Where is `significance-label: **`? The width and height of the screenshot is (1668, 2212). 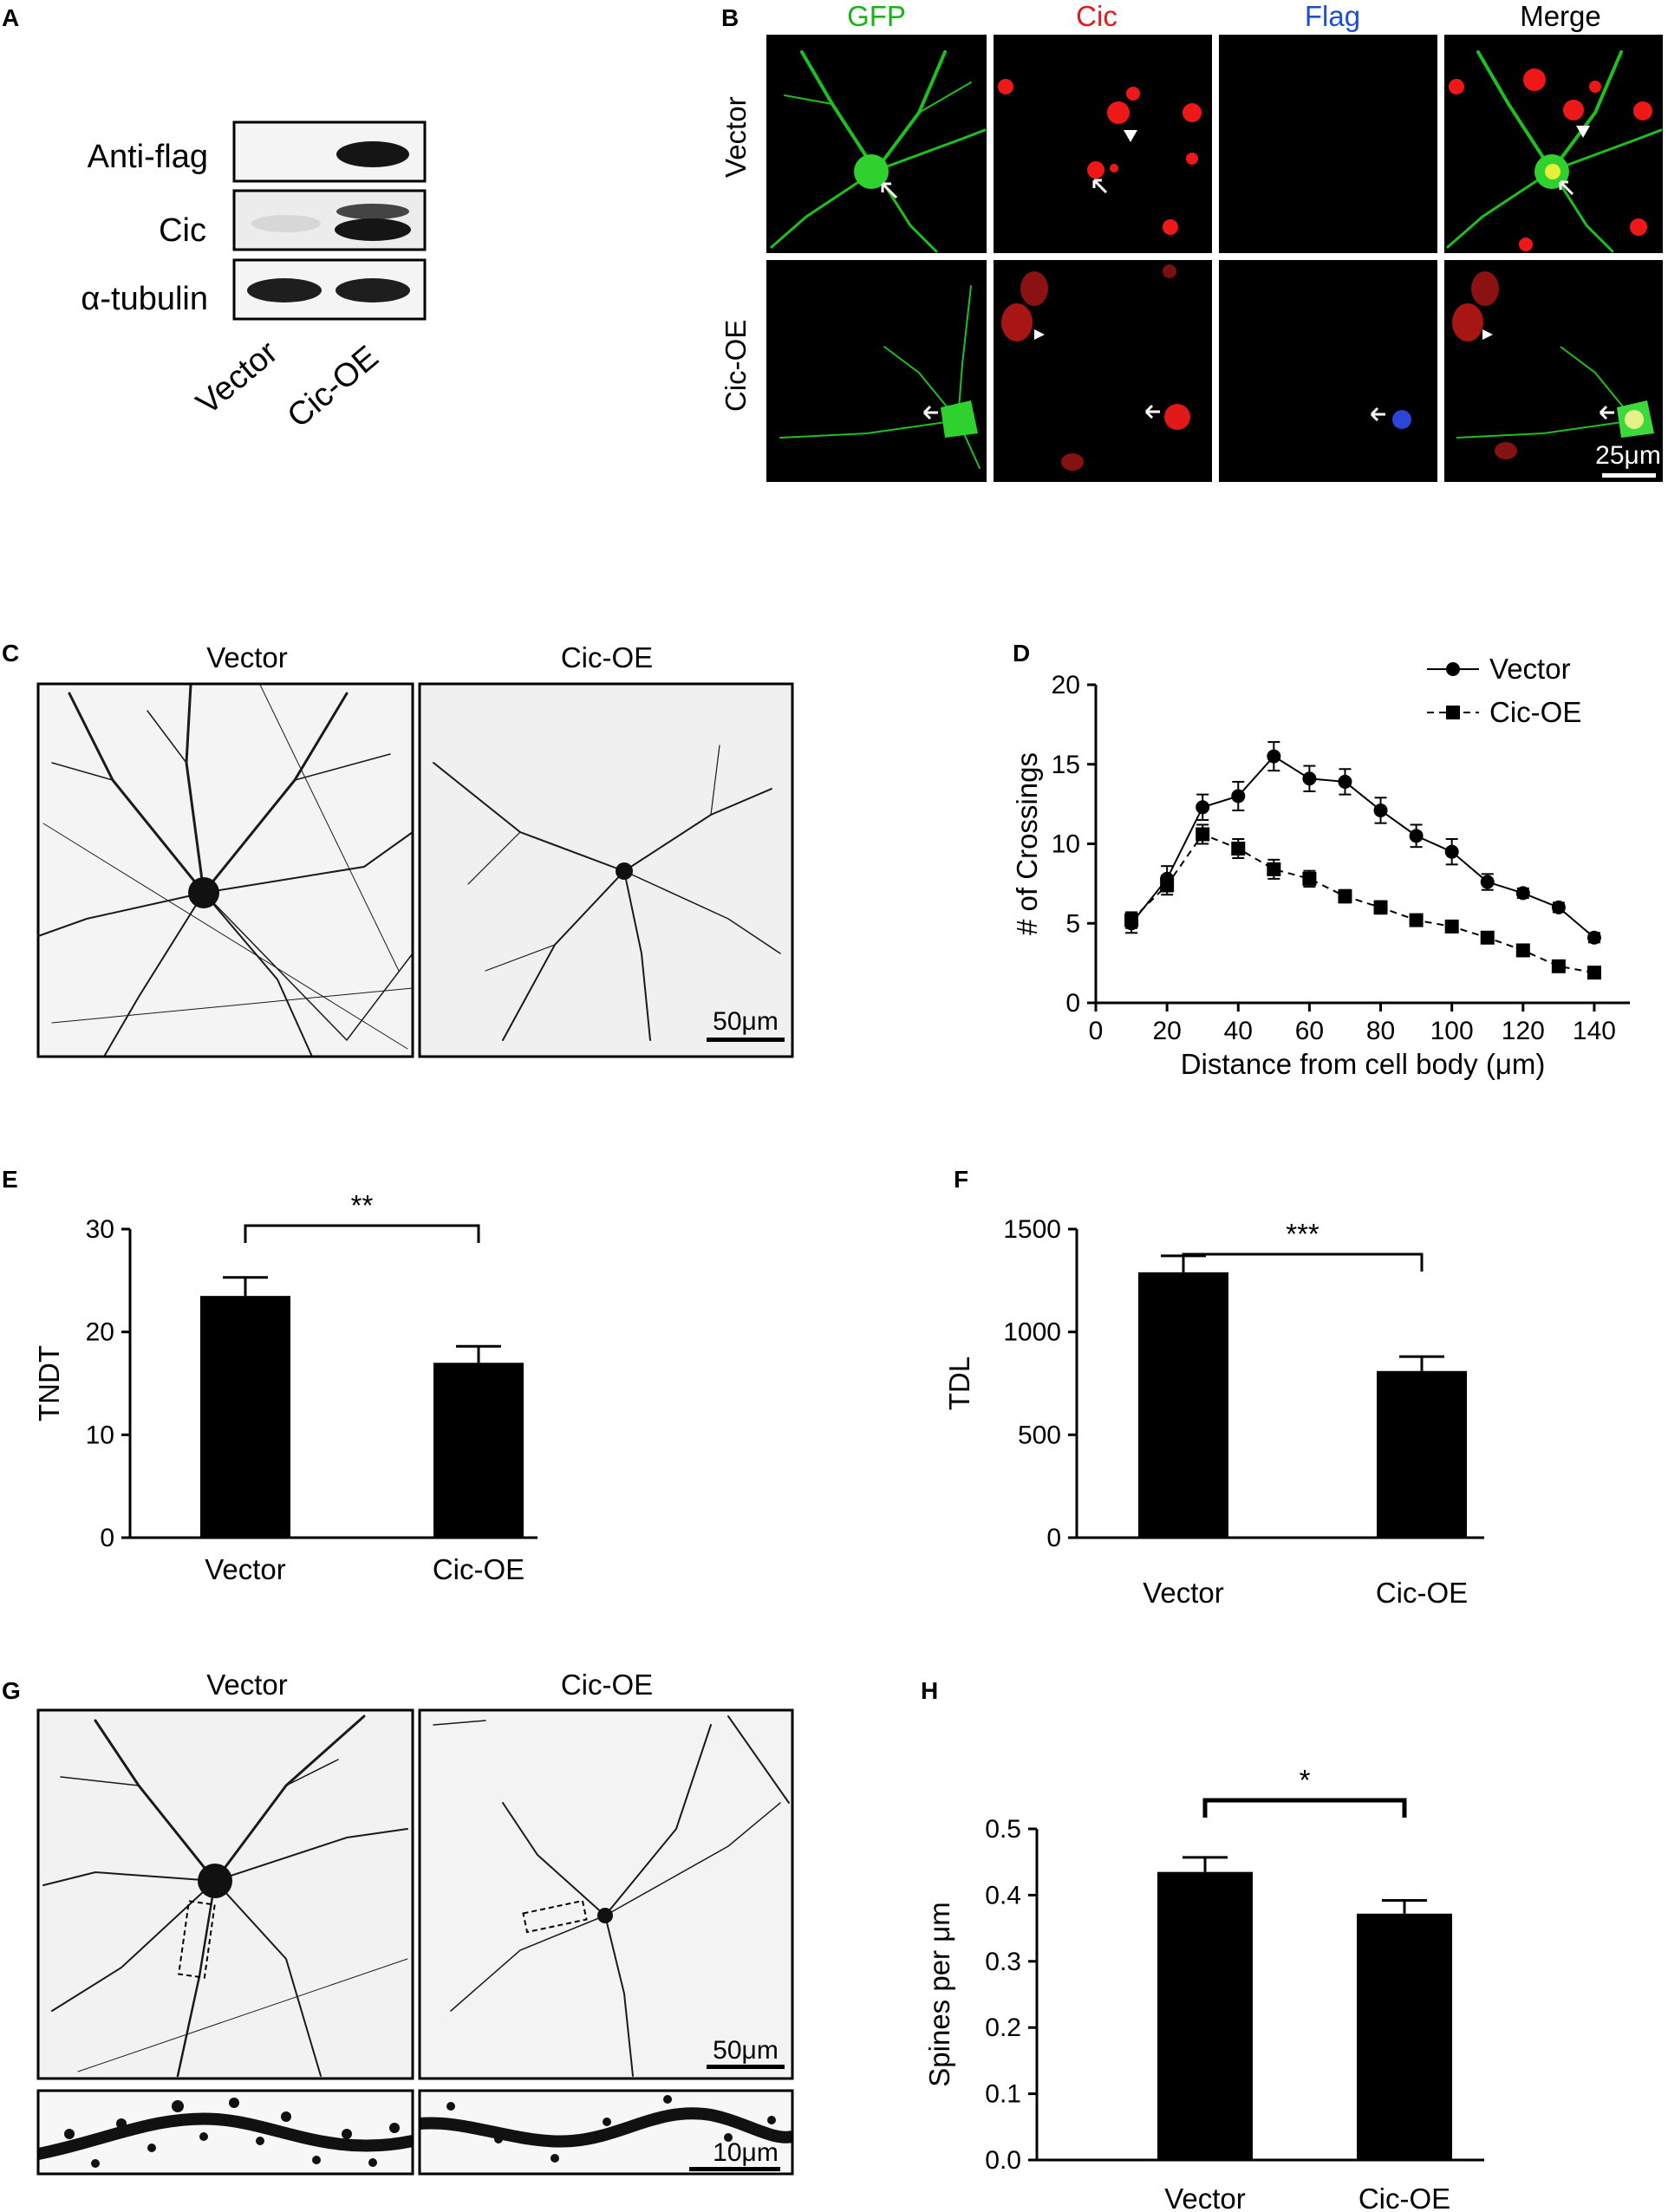
significance-label: ** is located at coordinates (362, 1205).